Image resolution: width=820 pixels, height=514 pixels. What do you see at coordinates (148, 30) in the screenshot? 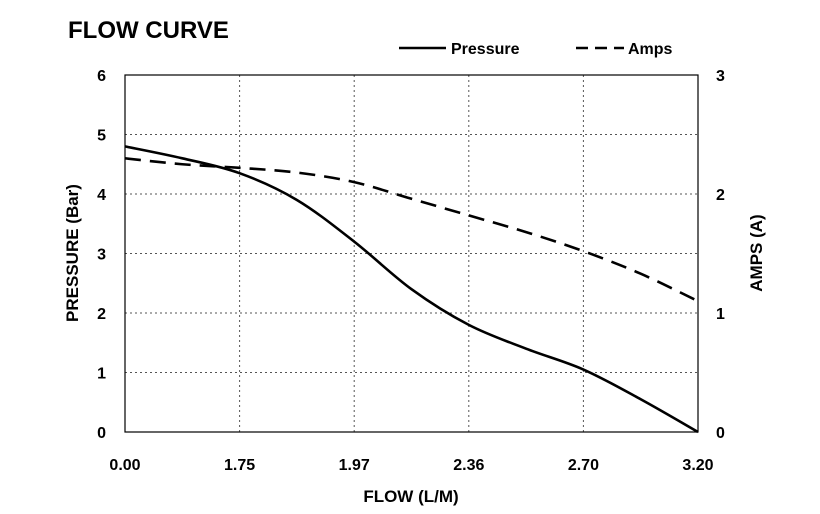
I see `chart-title: FLOW CURVE` at bounding box center [148, 30].